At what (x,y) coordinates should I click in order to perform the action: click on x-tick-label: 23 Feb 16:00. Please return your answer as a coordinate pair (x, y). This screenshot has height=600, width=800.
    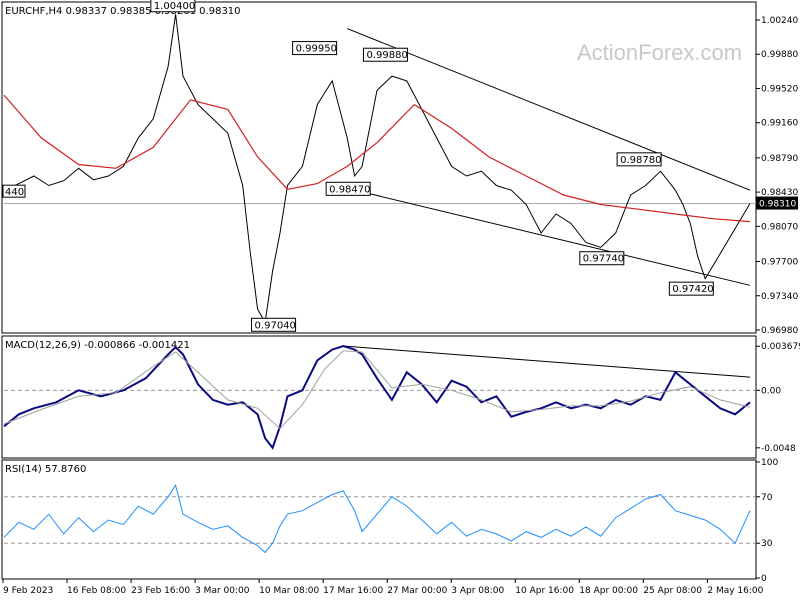
    Looking at the image, I should click on (160, 591).